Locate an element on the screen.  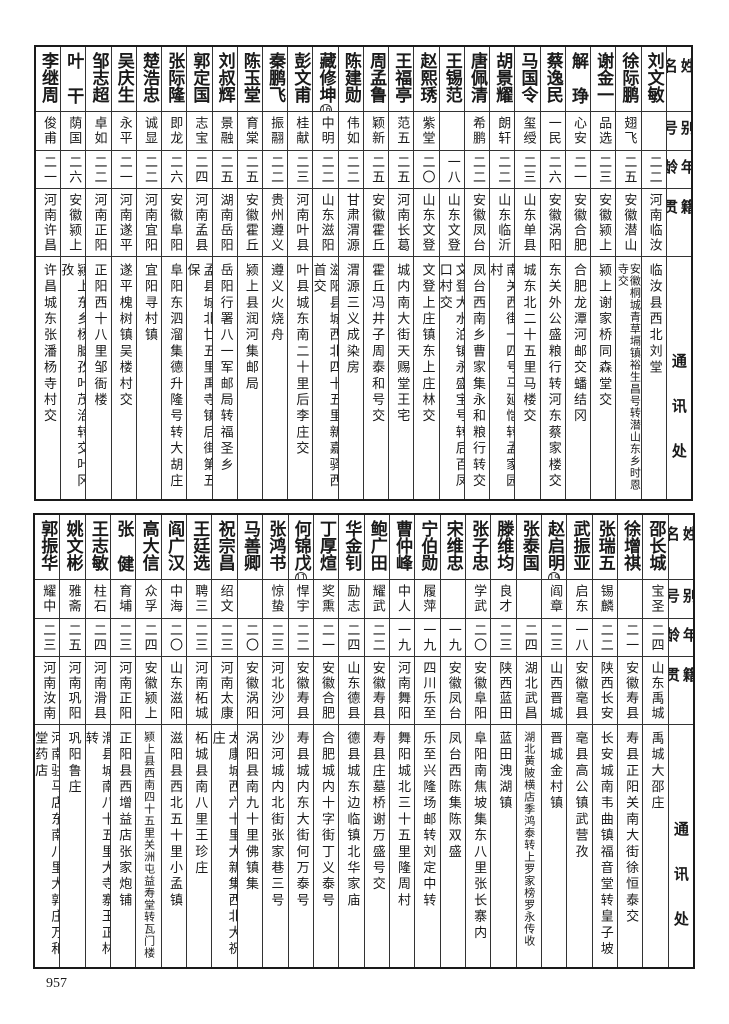
alias-text: 心安 is located at coordinates (578, 131).